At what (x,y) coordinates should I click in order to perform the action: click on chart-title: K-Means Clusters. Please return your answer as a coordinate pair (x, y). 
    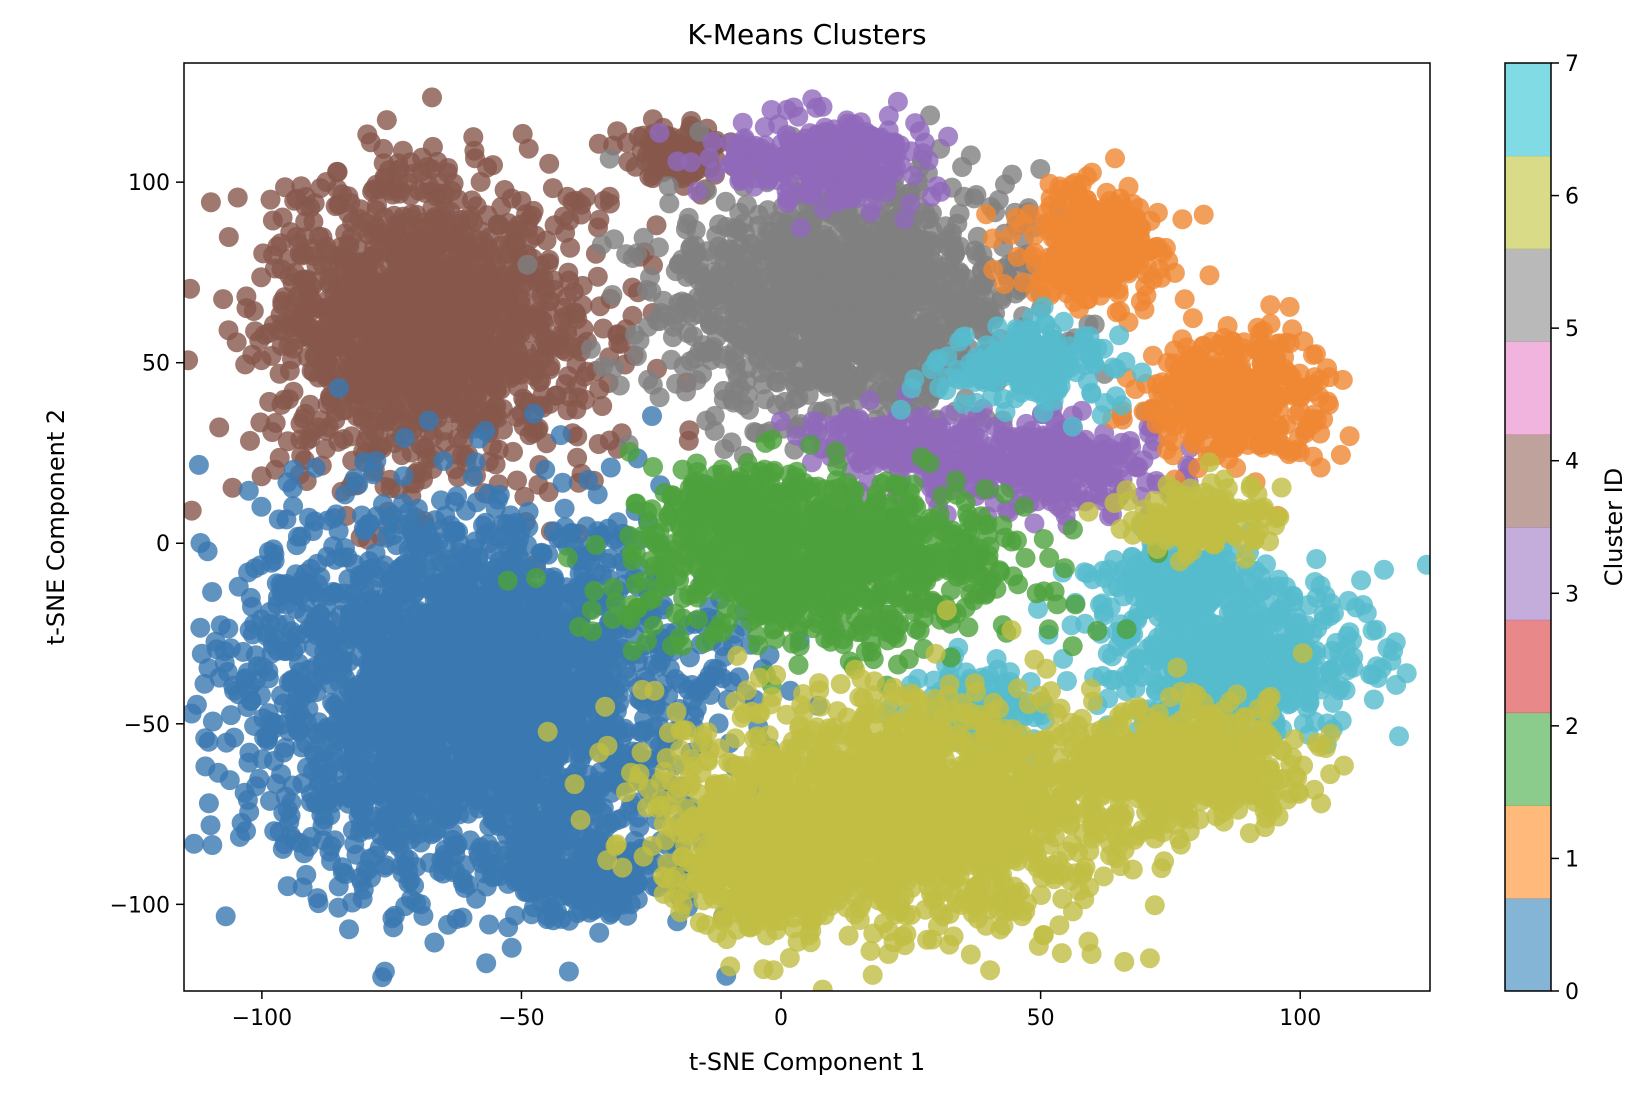
    Looking at the image, I should click on (806, 34).